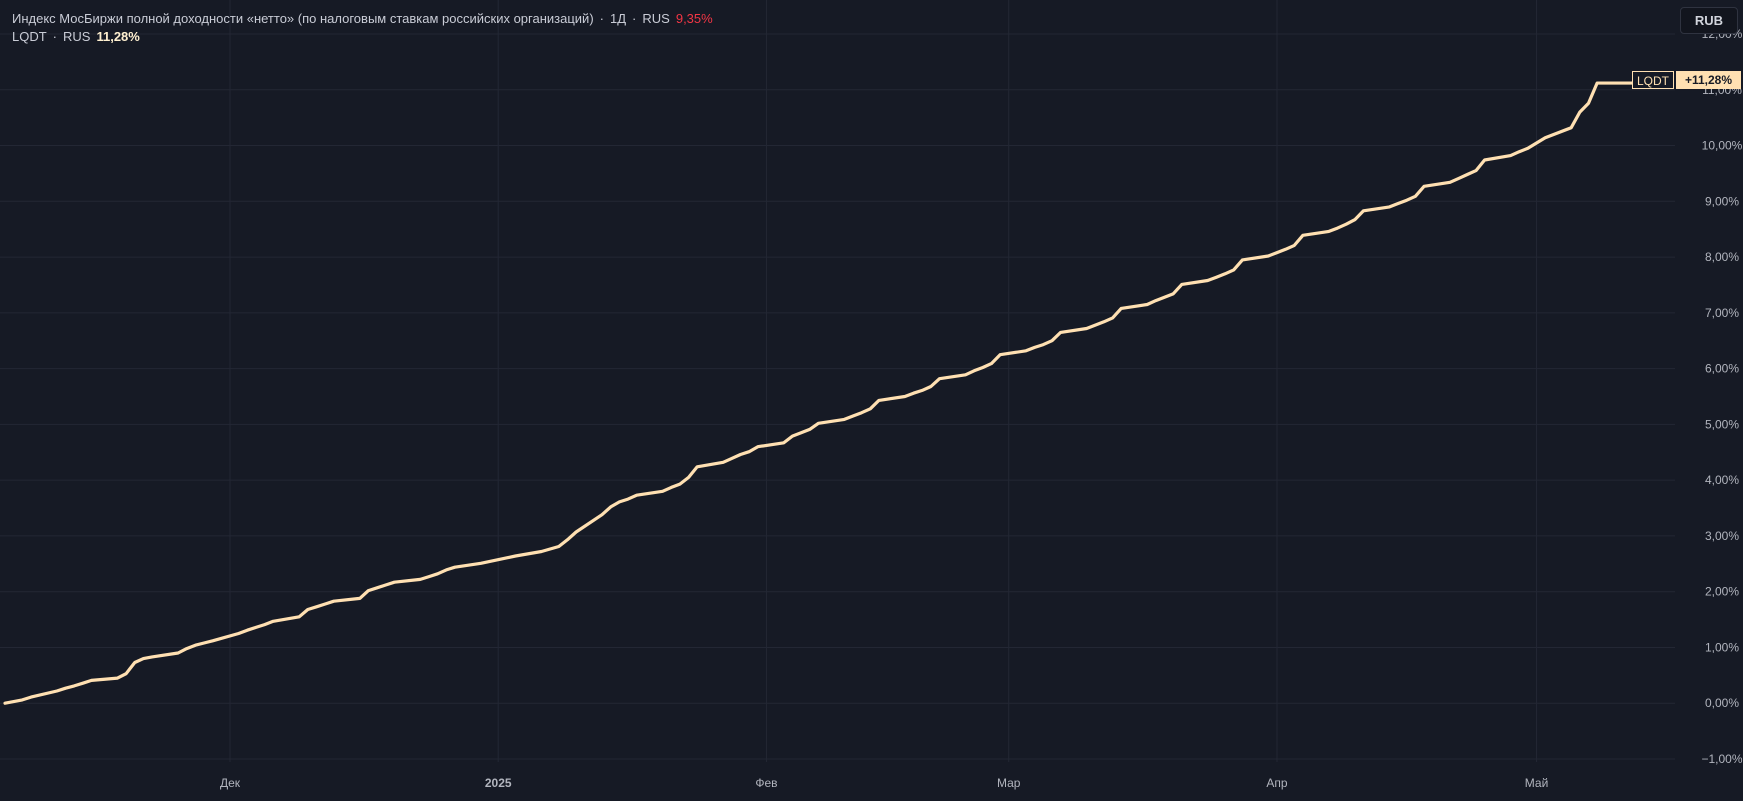 The height and width of the screenshot is (801, 1743). What do you see at coordinates (1722, 703) in the screenshot?
I see `y-tick-label: 0,00%` at bounding box center [1722, 703].